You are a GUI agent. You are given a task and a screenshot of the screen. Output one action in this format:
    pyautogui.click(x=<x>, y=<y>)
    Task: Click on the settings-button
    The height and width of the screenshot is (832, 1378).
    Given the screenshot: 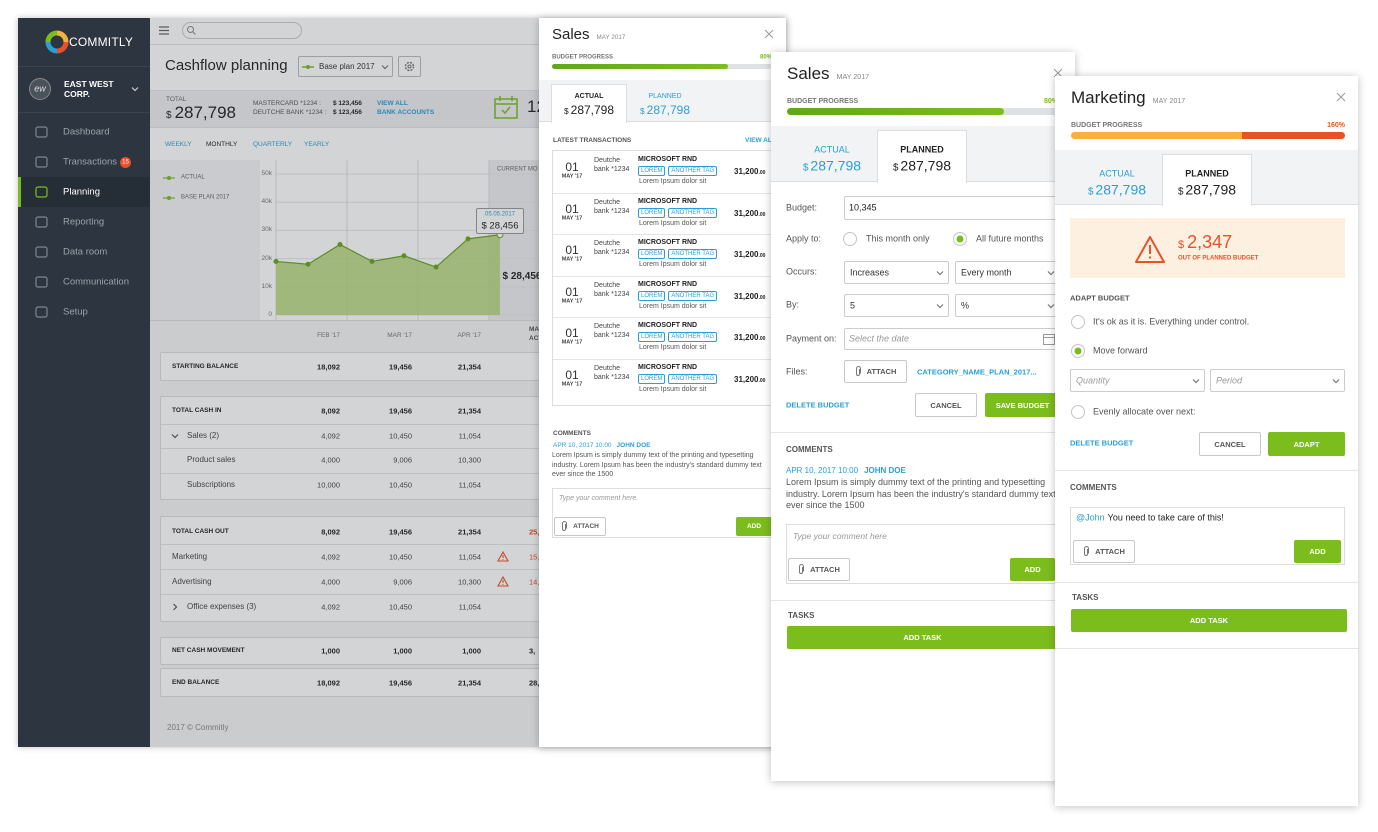 What is the action you would take?
    pyautogui.click(x=409, y=66)
    